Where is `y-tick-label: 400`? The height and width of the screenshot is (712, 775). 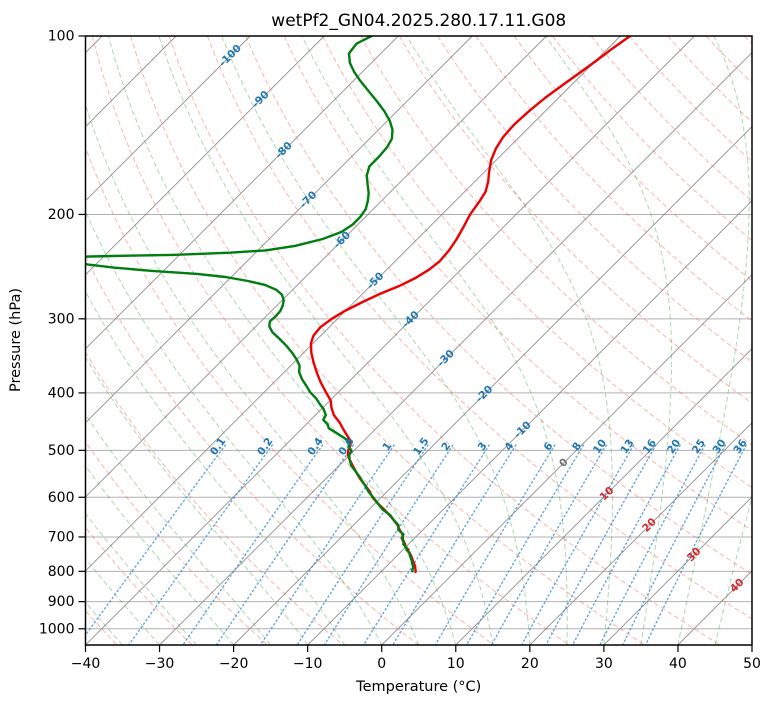
y-tick-label: 400 is located at coordinates (61, 393).